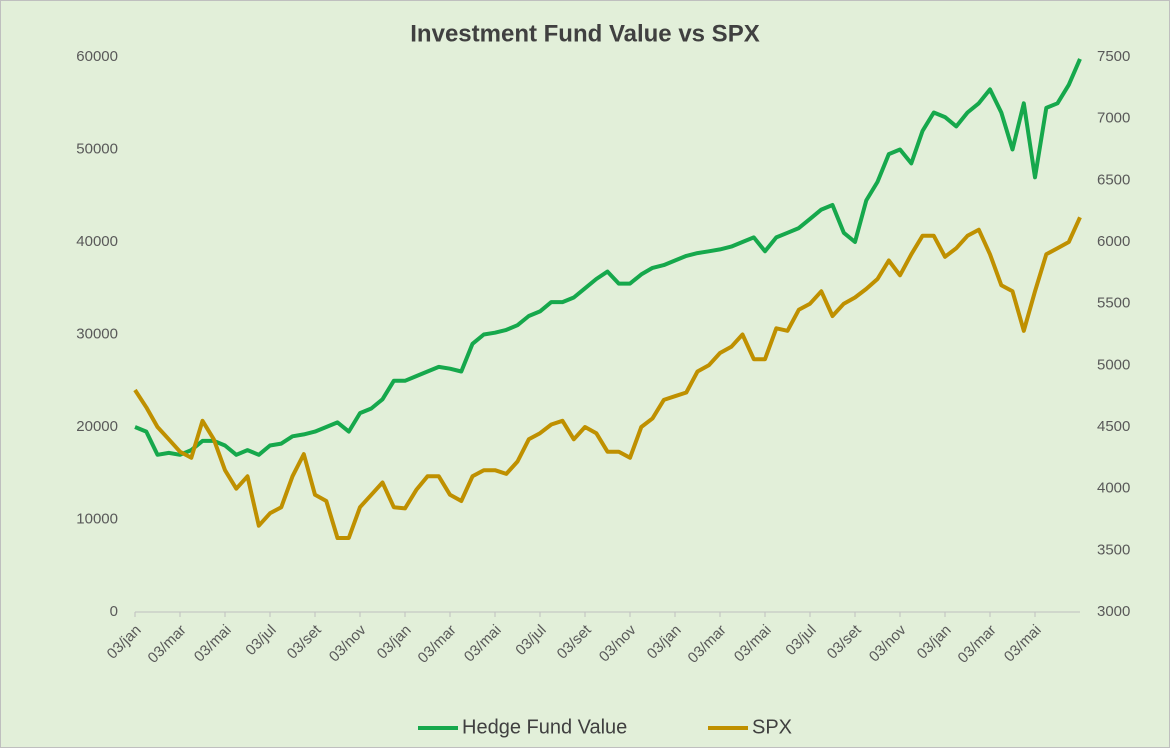 Image resolution: width=1170 pixels, height=753 pixels. Describe the element at coordinates (114, 611) in the screenshot. I see `y-tick-label: 0` at that location.